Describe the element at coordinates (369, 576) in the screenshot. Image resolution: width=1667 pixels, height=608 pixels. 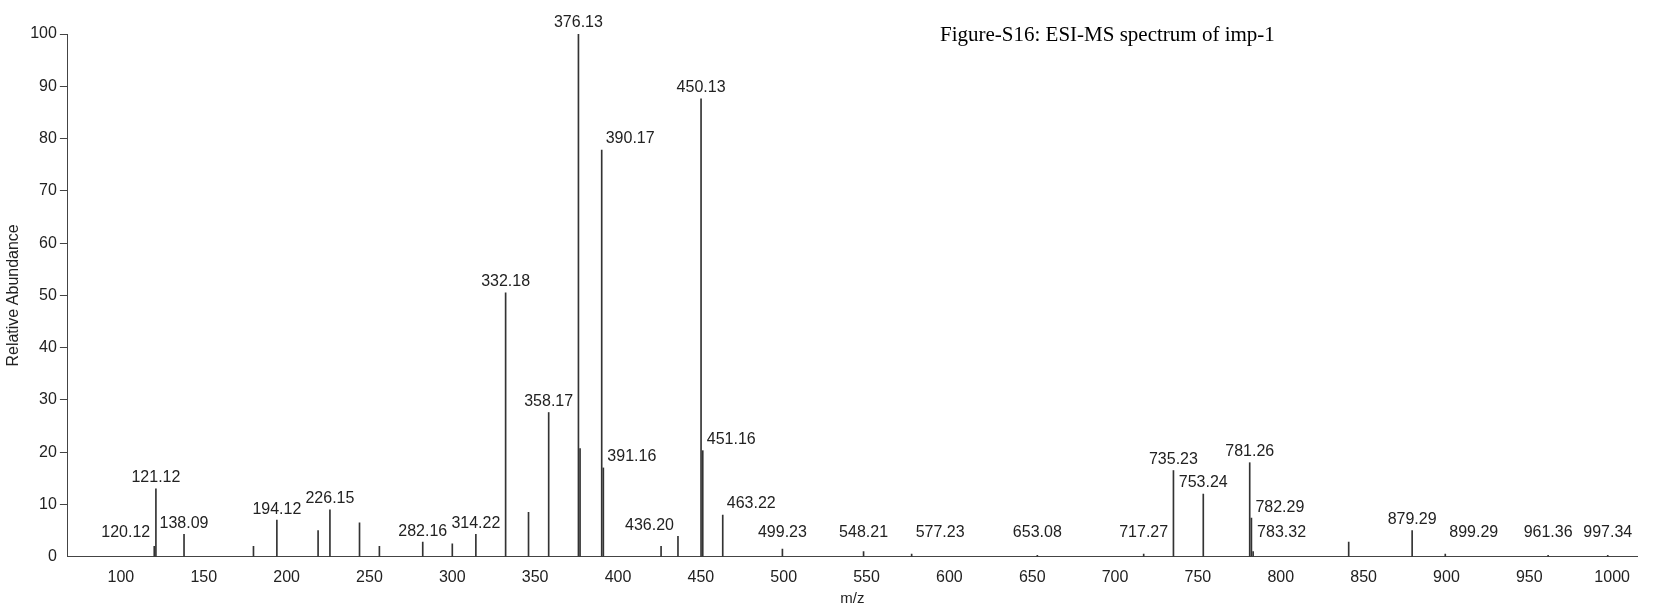
I see `x-tick-label: 250` at that location.